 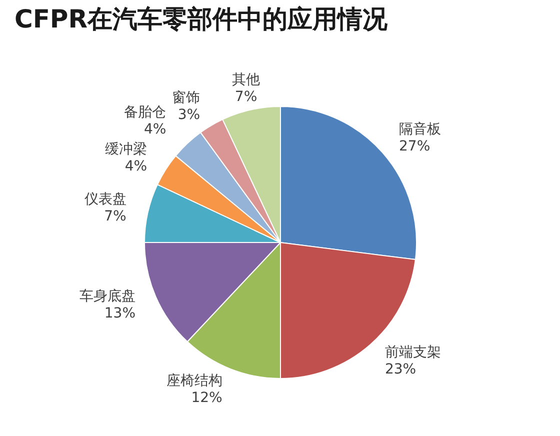 I want to click on data-label: 27%, so click(x=414, y=146).